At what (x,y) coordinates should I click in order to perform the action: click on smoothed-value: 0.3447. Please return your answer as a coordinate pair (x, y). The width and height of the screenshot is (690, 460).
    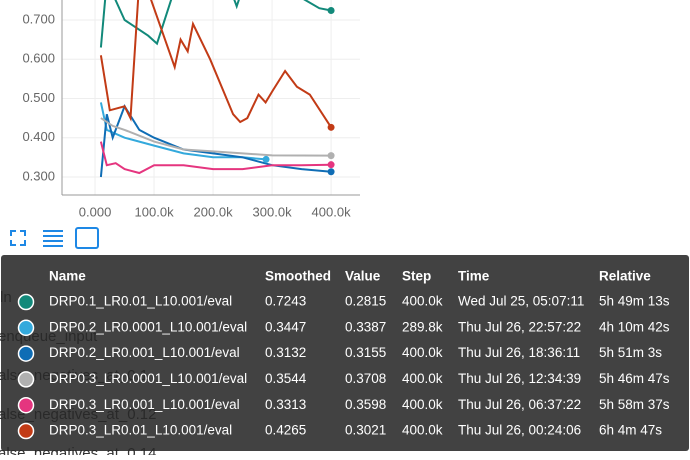
    Looking at the image, I should click on (285, 326).